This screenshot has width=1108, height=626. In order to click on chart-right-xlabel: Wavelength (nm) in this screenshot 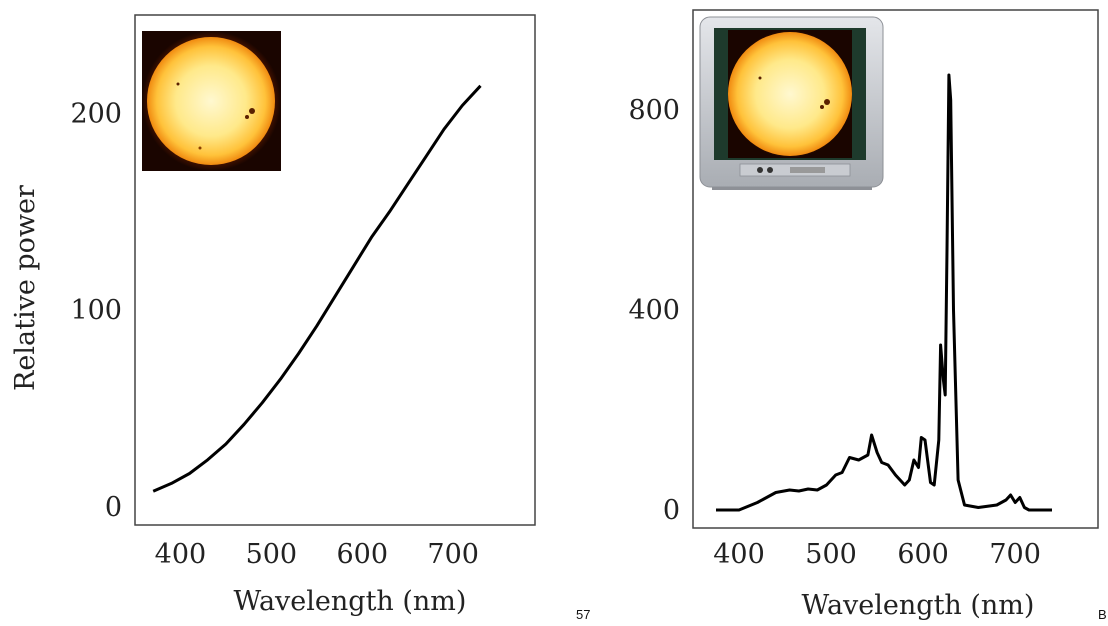, I will do `click(918, 605)`.